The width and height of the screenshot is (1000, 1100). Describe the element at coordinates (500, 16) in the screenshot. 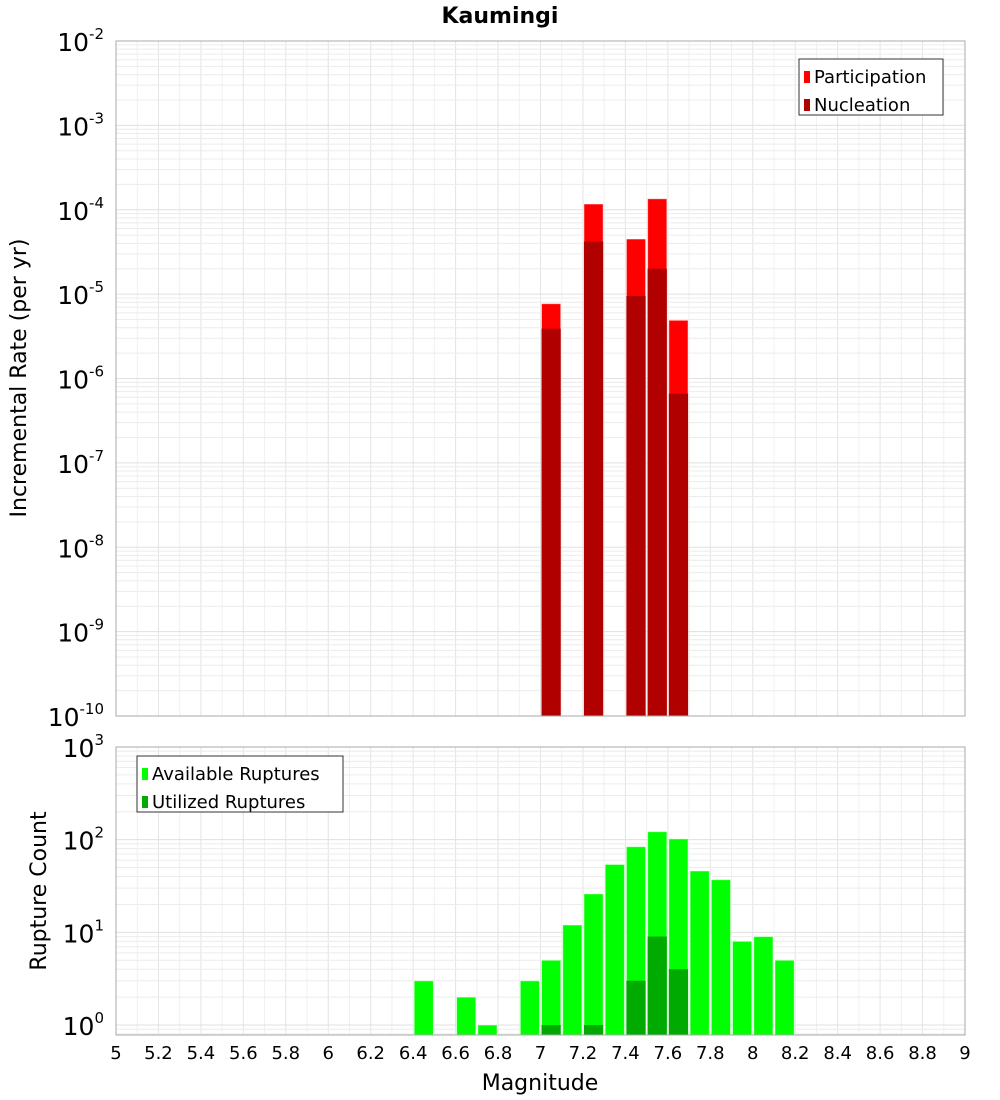

I see `chart-title: Kaumingi` at that location.